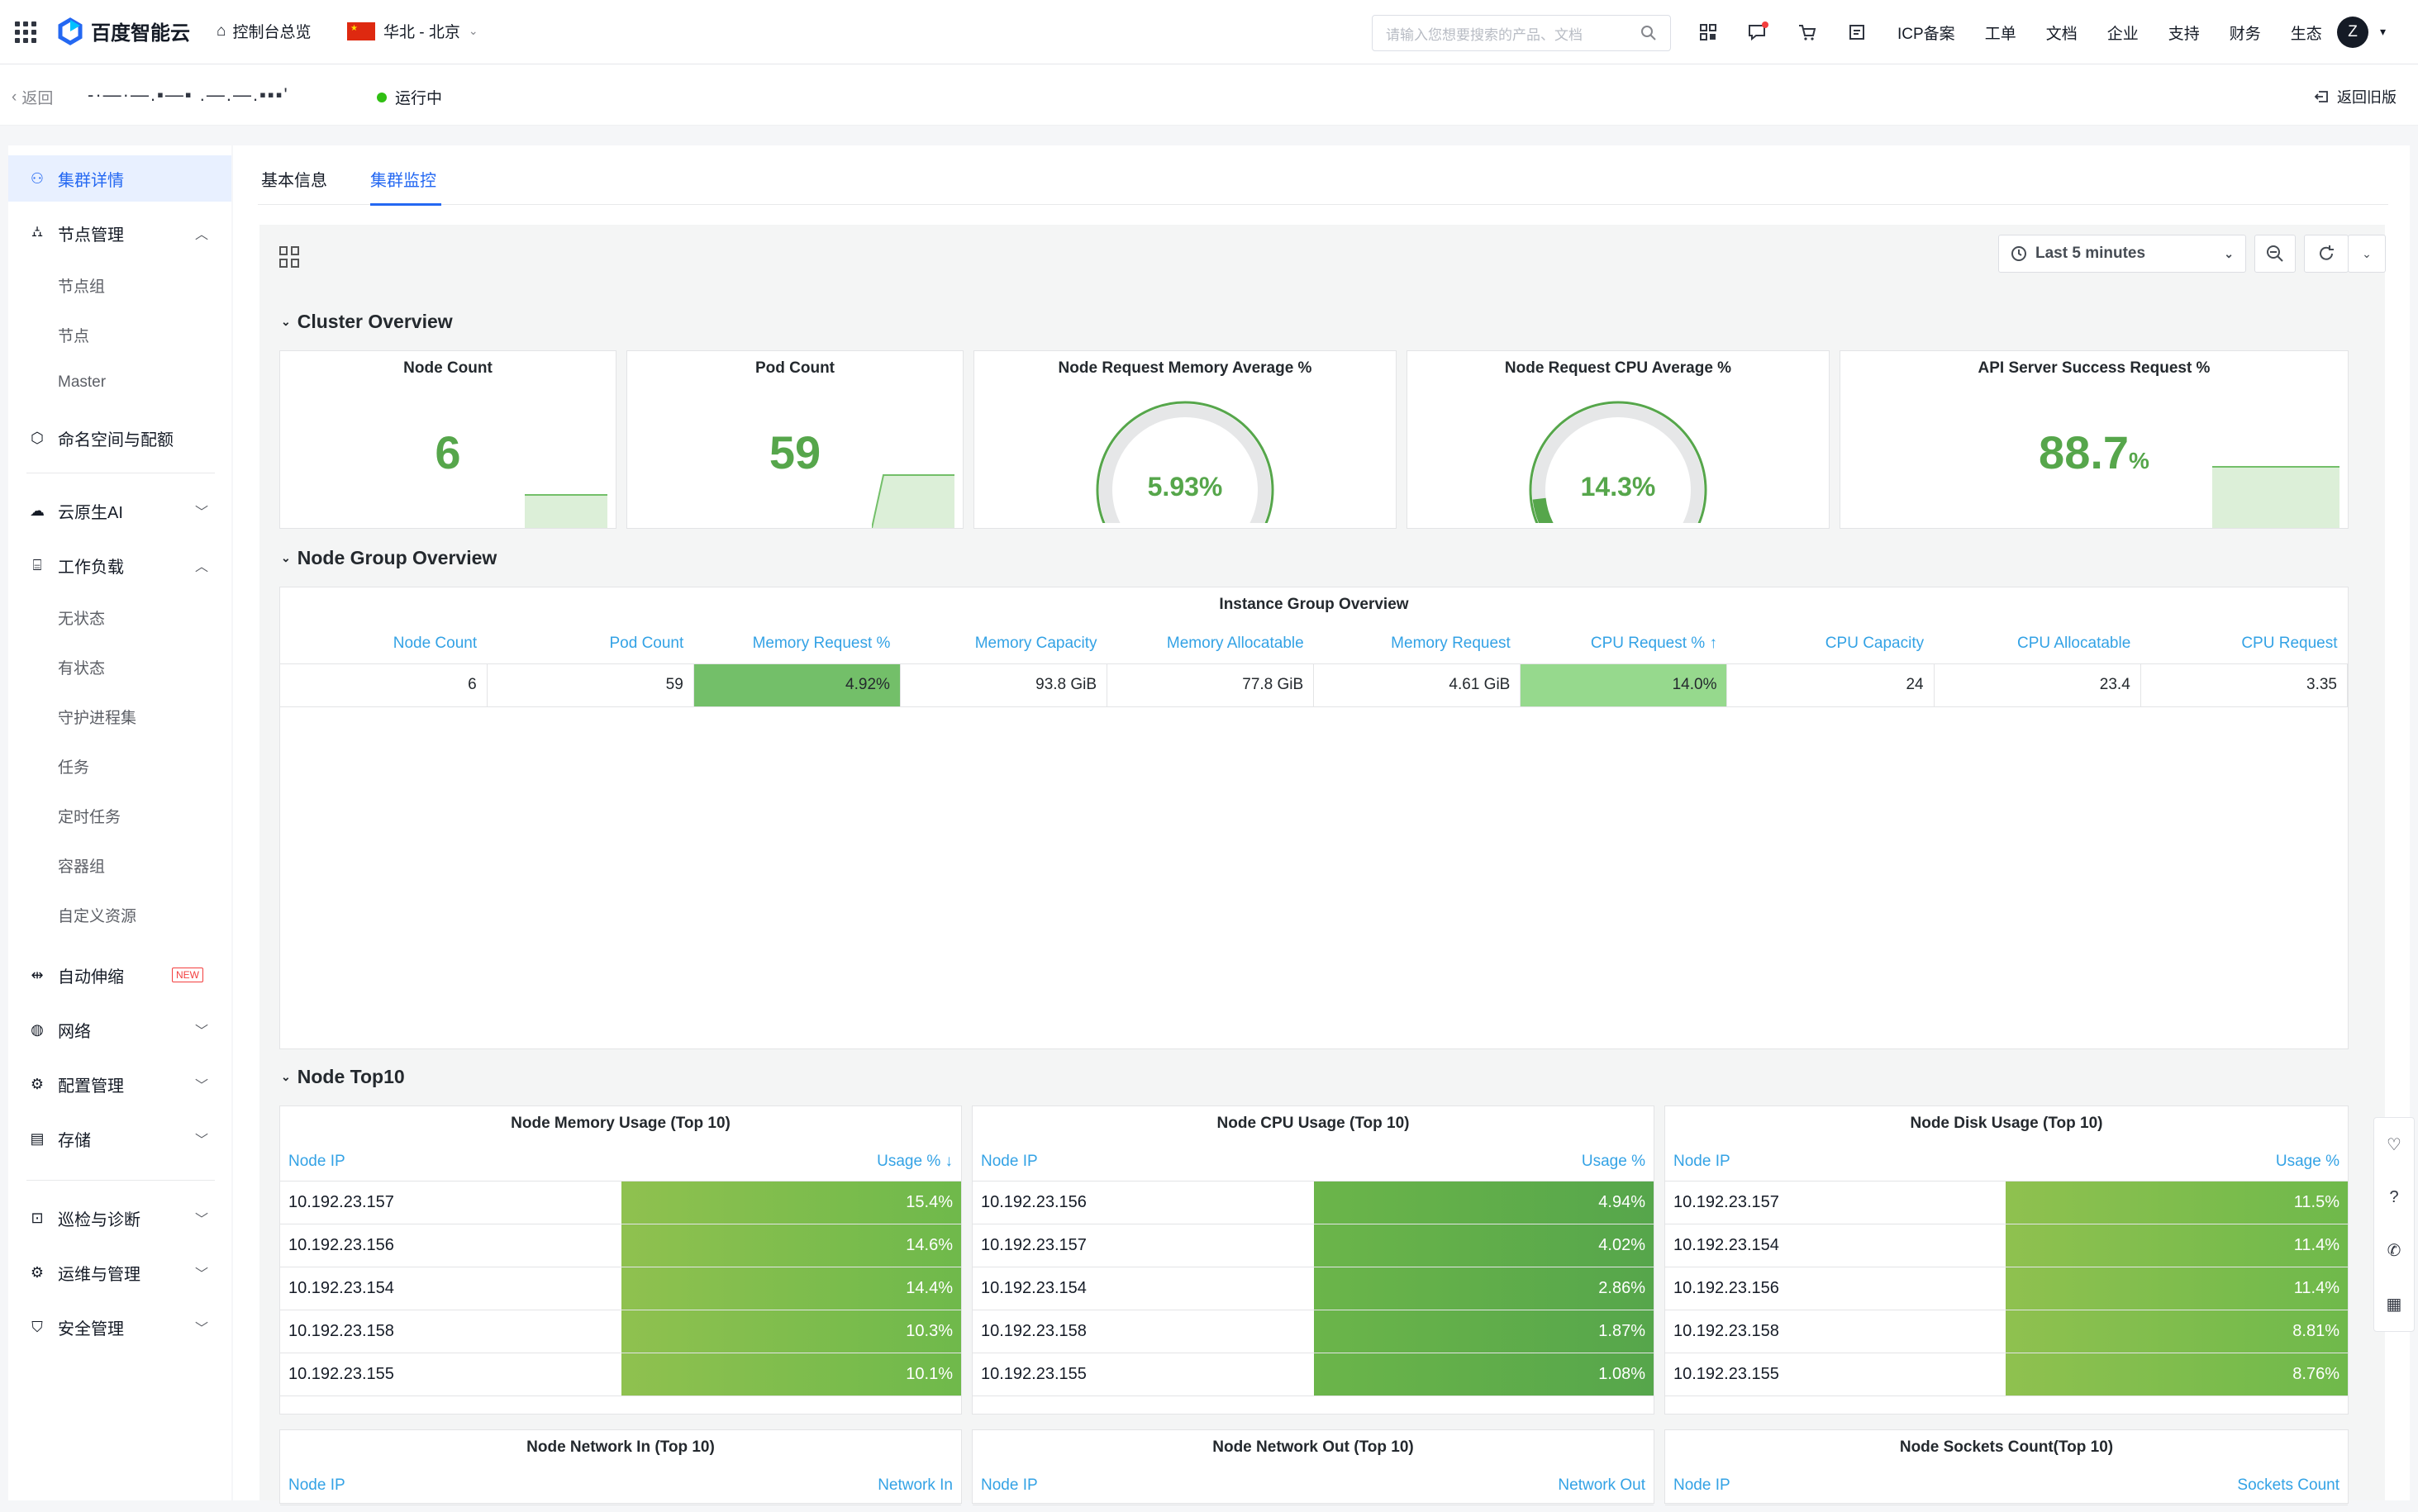  What do you see at coordinates (2061, 34) in the screenshot?
I see `link-docs: 文档` at bounding box center [2061, 34].